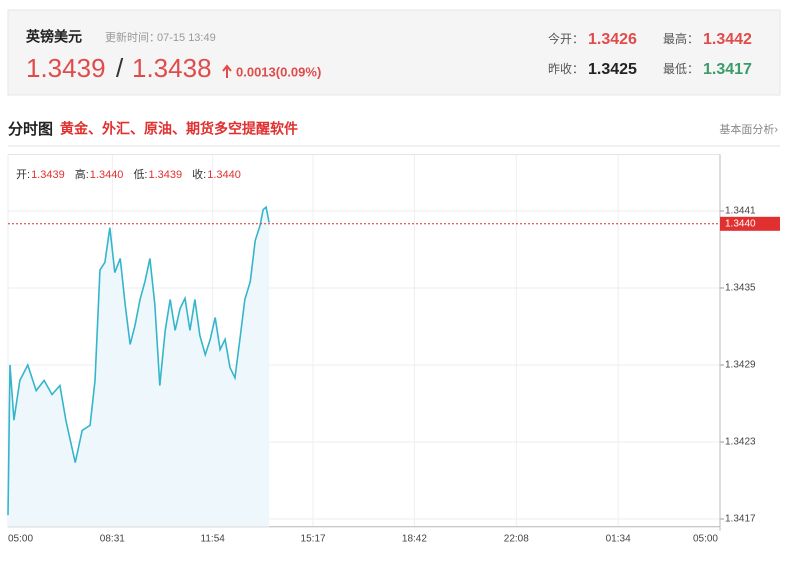  What do you see at coordinates (23, 175) in the screenshot?
I see `ohlc-label: 开:` at bounding box center [23, 175].